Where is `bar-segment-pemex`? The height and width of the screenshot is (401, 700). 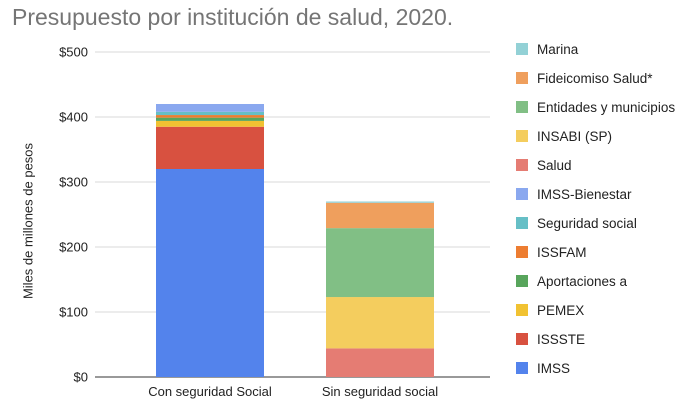 bar-segment-pemex is located at coordinates (210, 123).